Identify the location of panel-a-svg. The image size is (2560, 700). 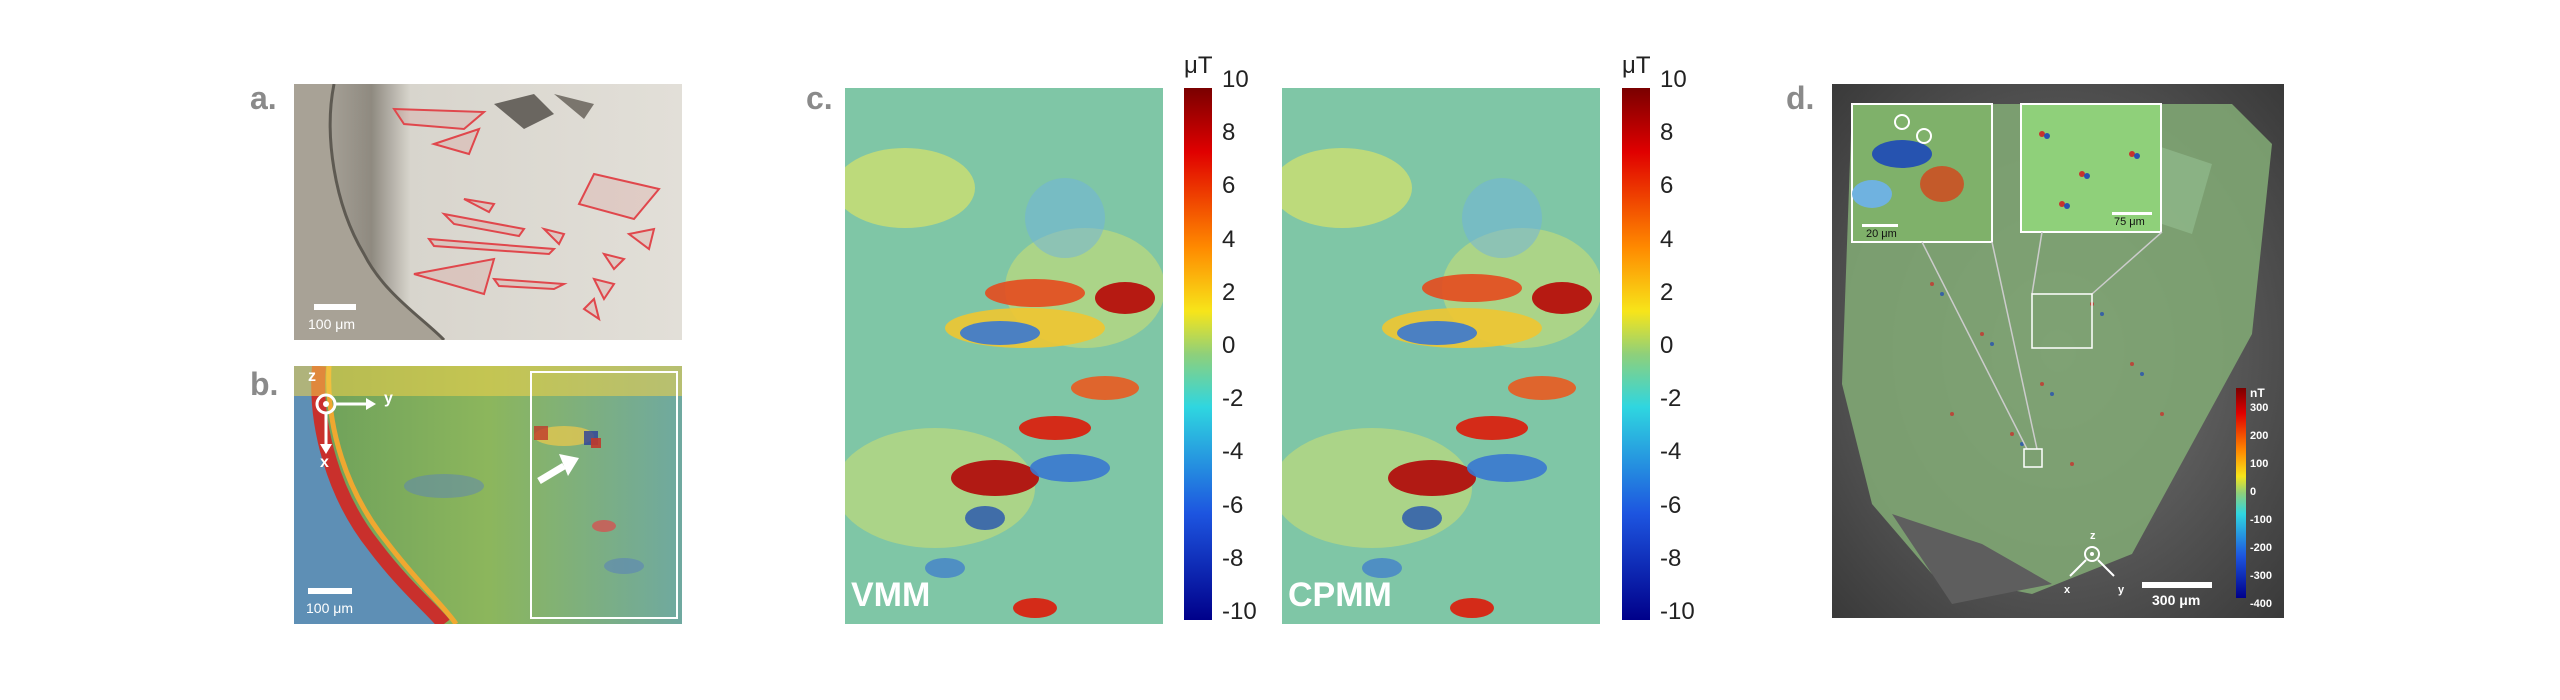
(488, 212).